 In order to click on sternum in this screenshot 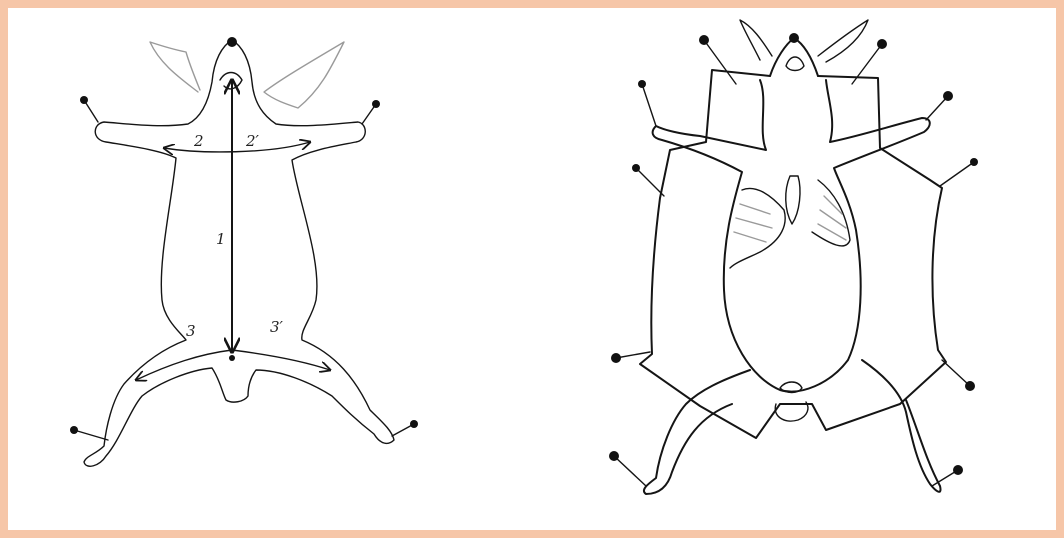, I will do `click(793, 200)`.